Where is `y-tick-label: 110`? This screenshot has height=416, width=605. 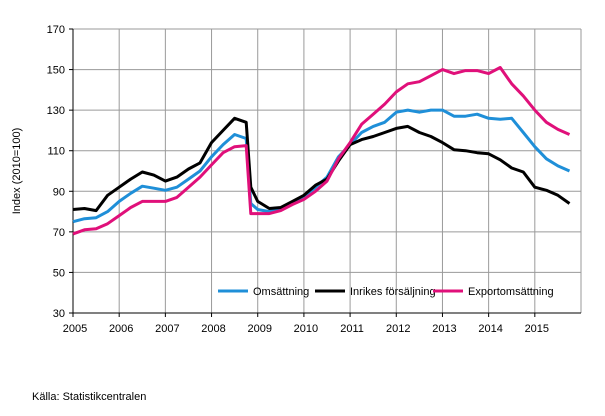
y-tick-label: 110 is located at coordinates (56, 152).